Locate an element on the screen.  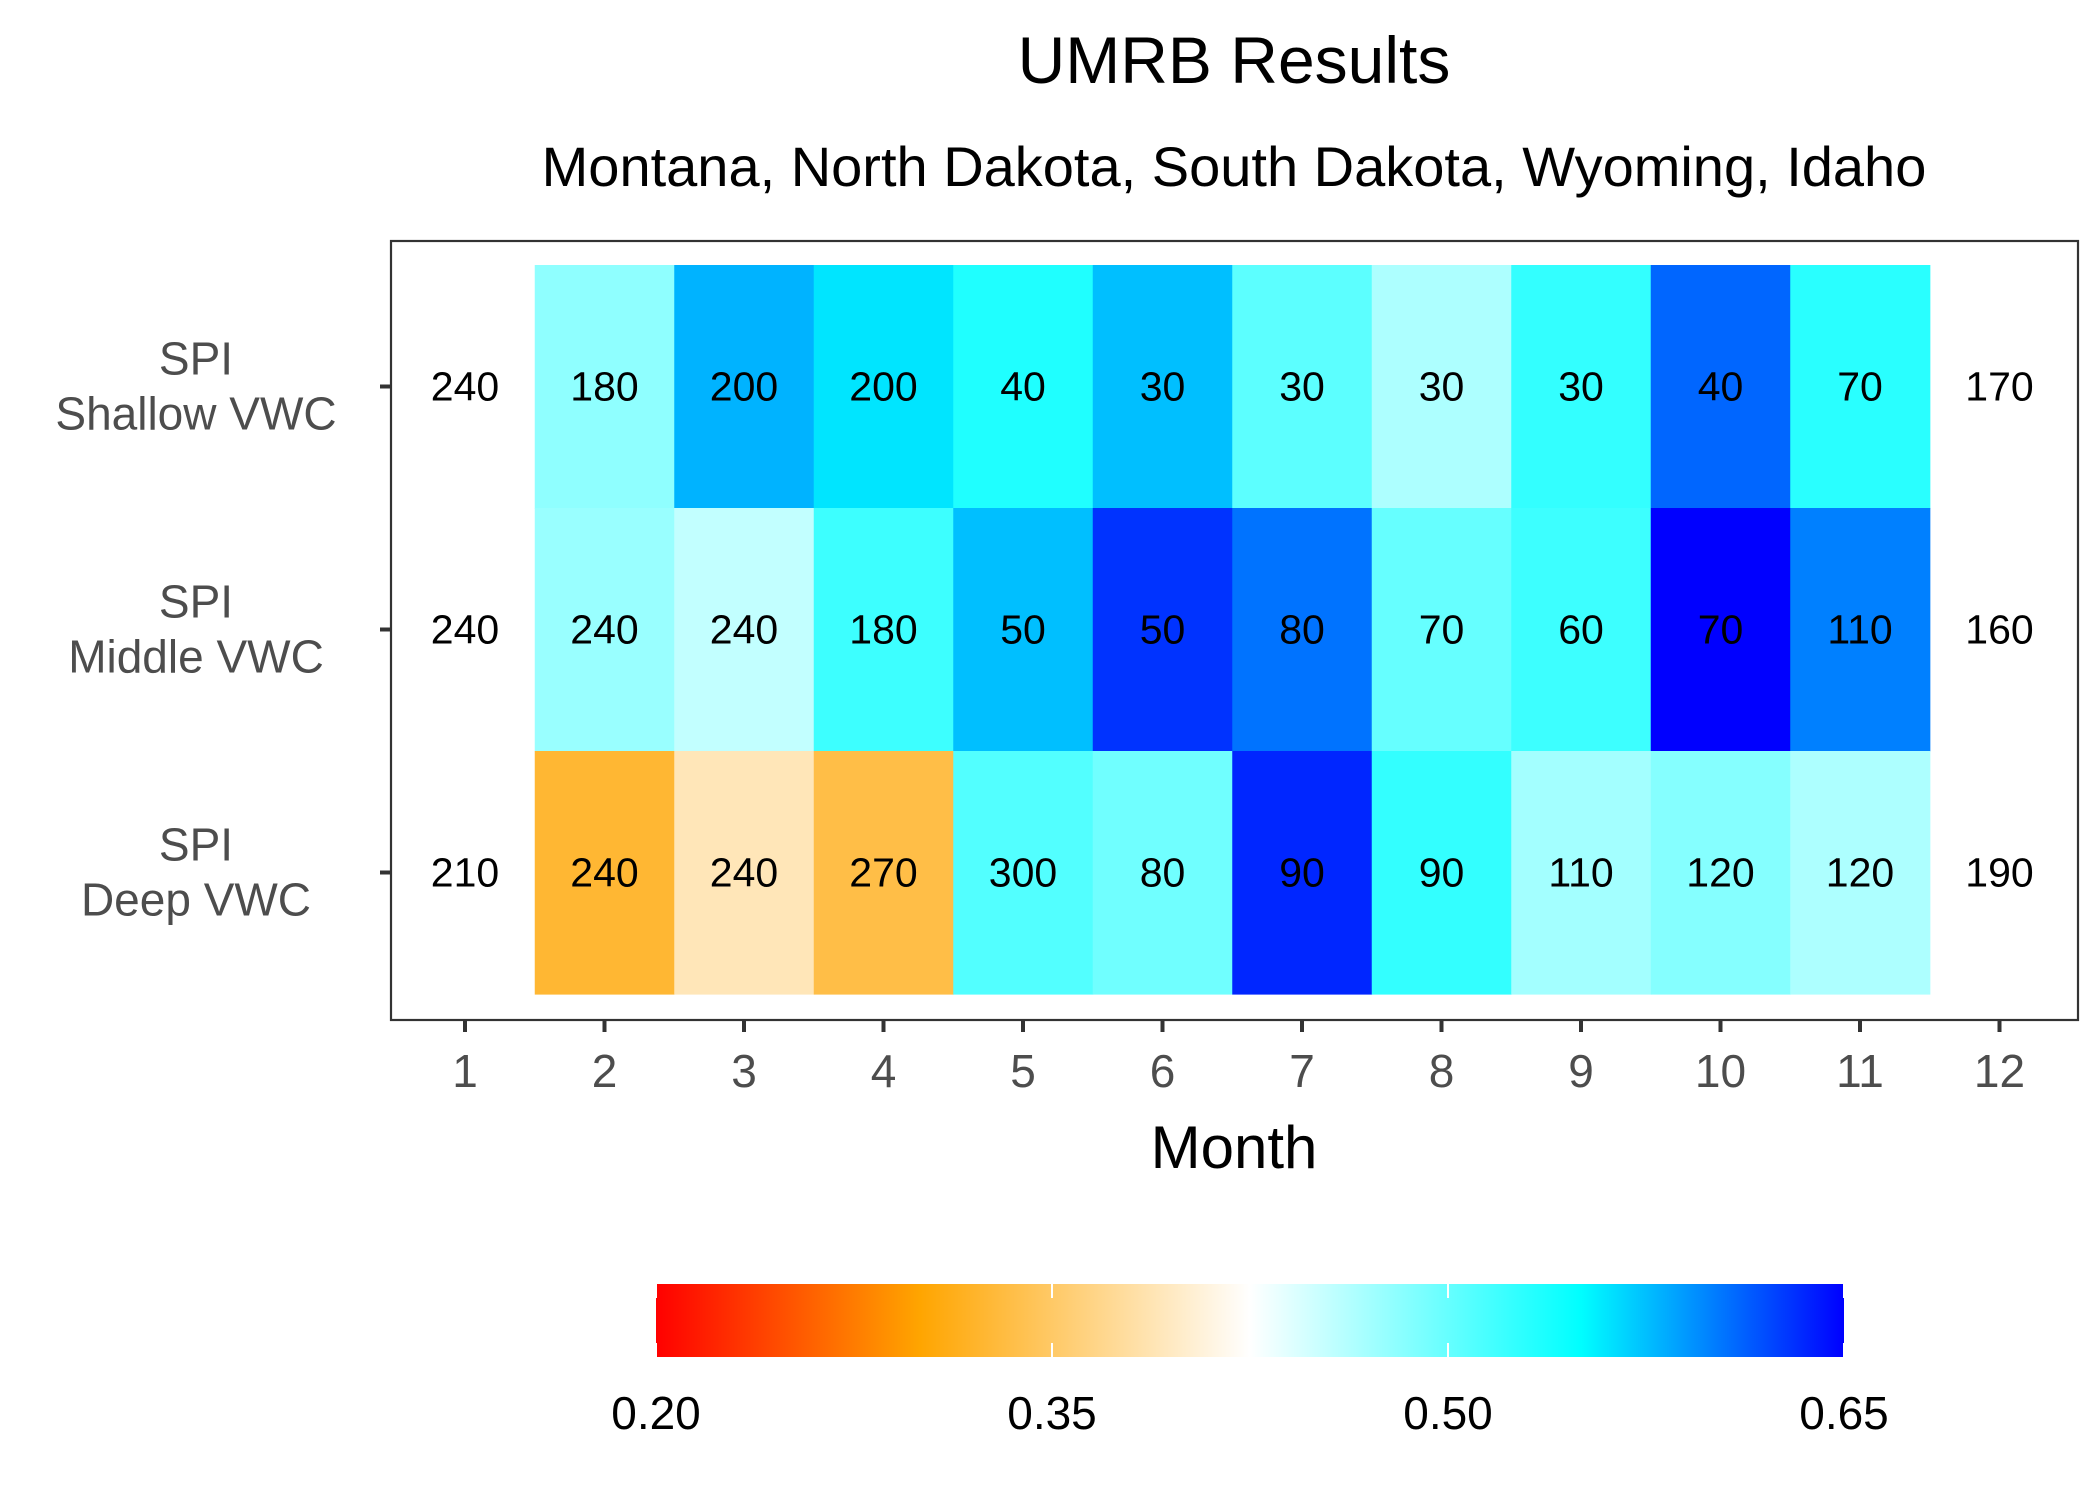
x-tick-label: 10 is located at coordinates (1720, 1071).